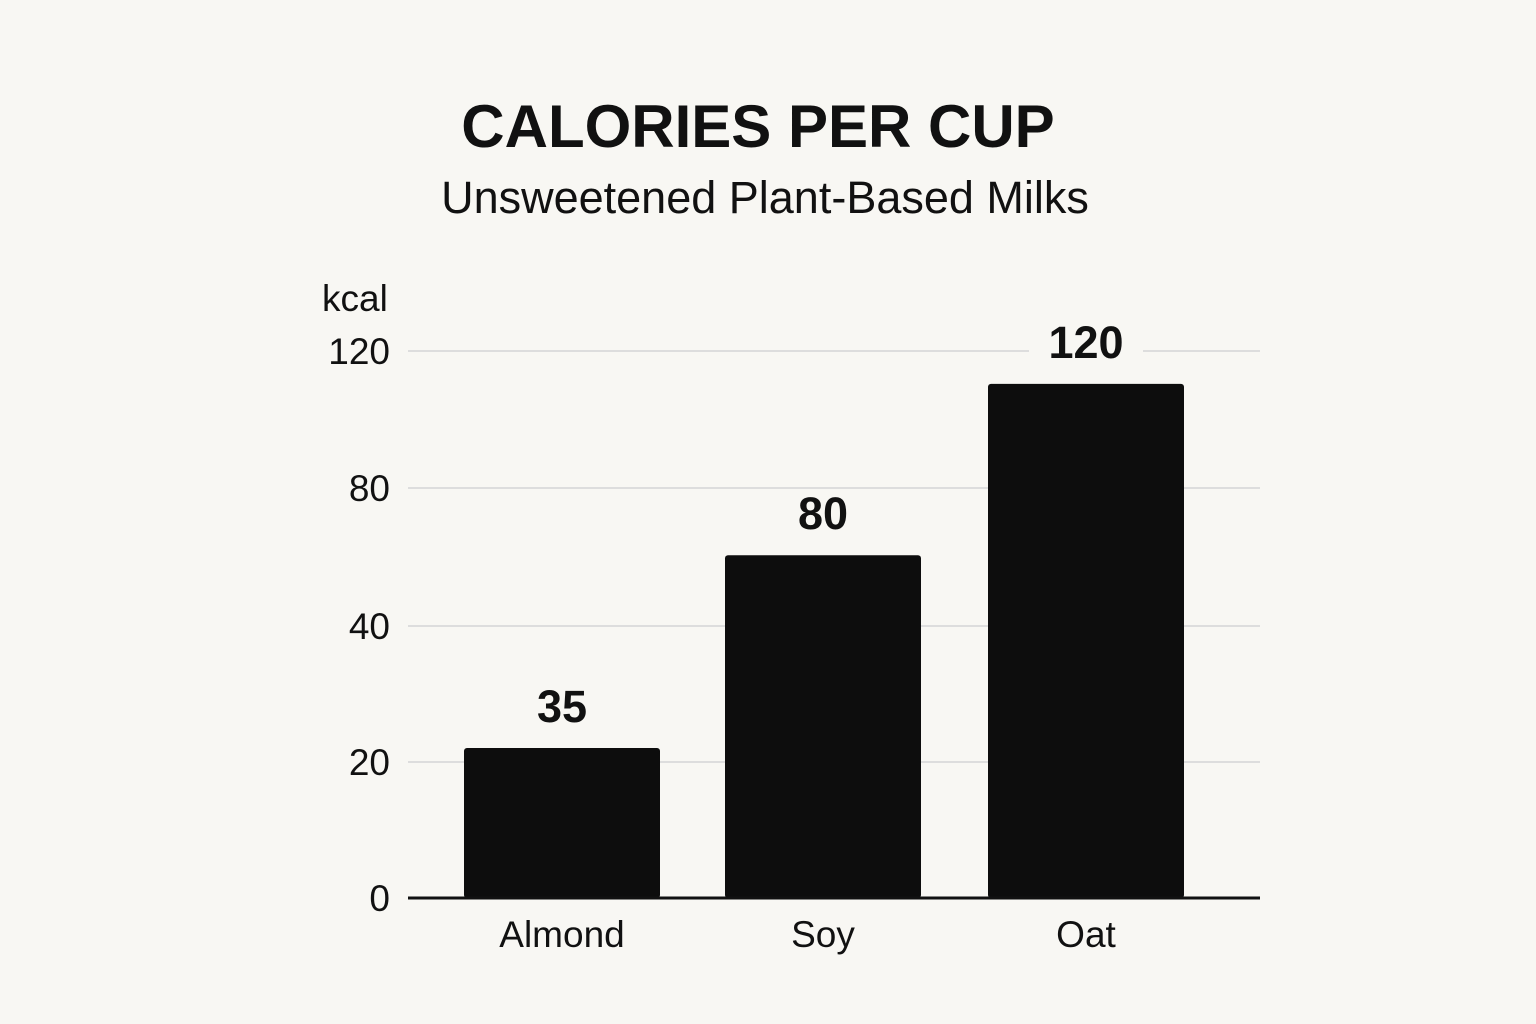 This screenshot has height=1024, width=1536. Describe the element at coordinates (1086, 640) in the screenshot. I see `bar-oat` at that location.